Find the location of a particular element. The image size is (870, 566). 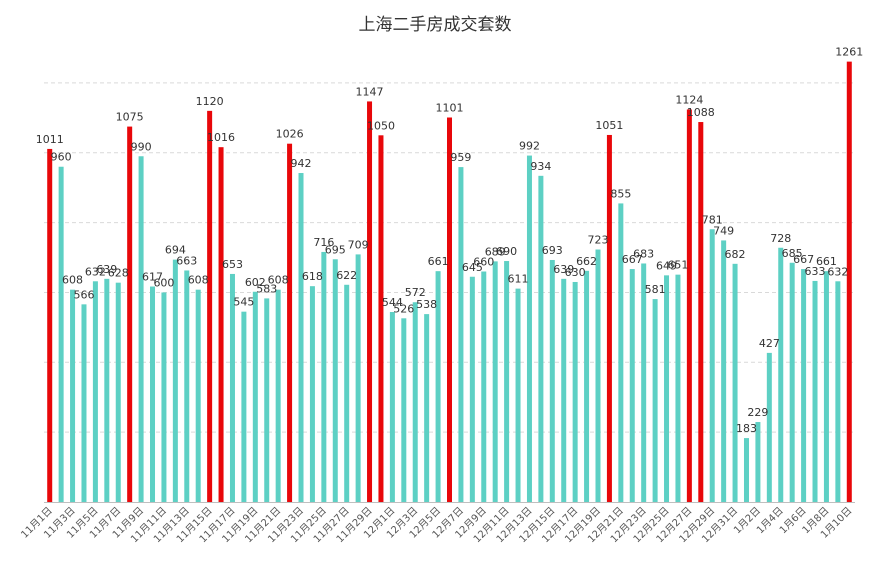

value-label: 1101 is located at coordinates (450, 108).